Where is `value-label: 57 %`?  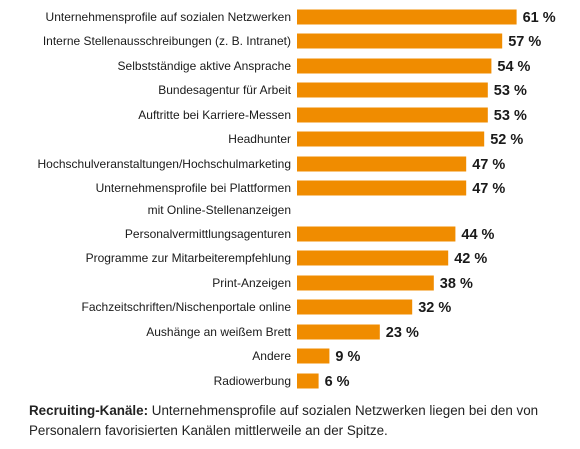 value-label: 57 % is located at coordinates (524, 42).